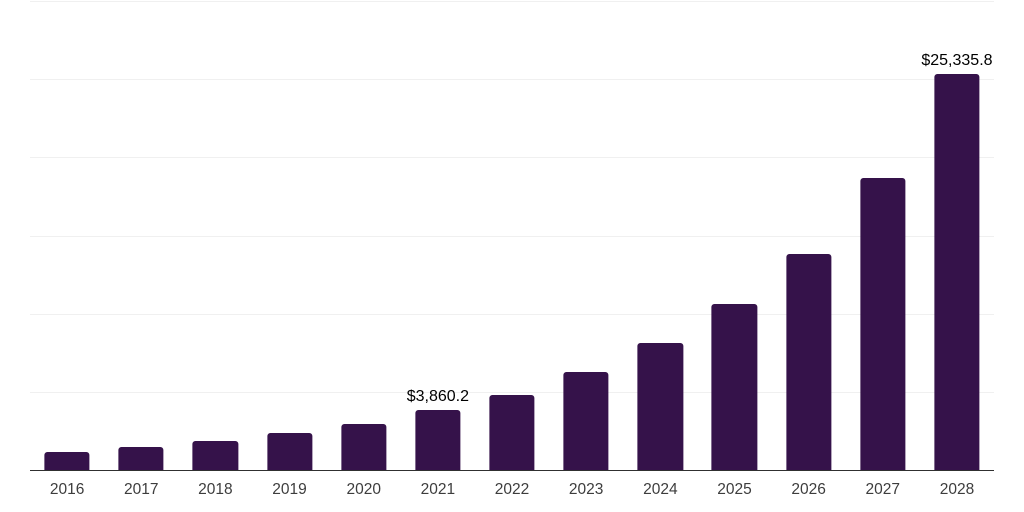 The image size is (1024, 512). I want to click on bar-group-2027, so click(883, 235).